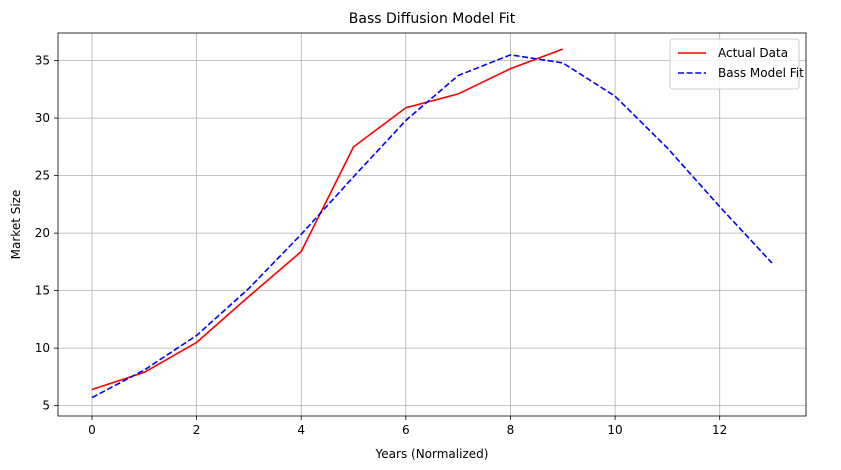 The height and width of the screenshot is (470, 841). I want to click on y-tick-label: 5, so click(46, 406).